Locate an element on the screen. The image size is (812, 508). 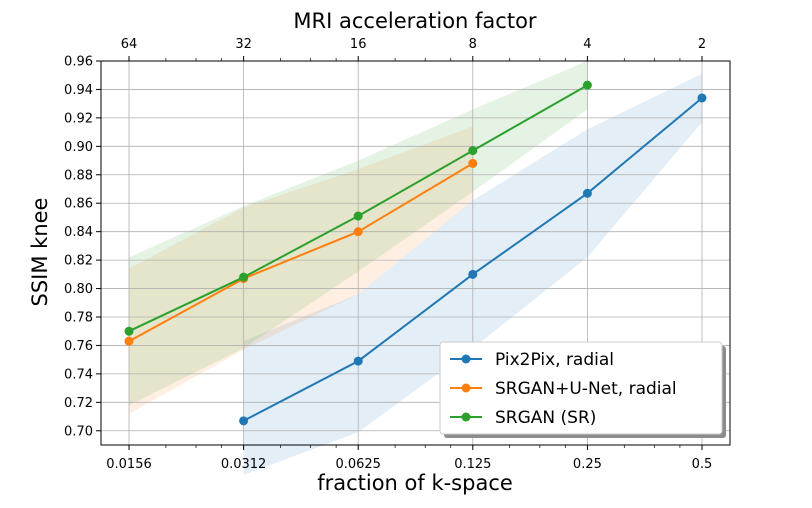
top-tick-label: 32 is located at coordinates (243, 44).